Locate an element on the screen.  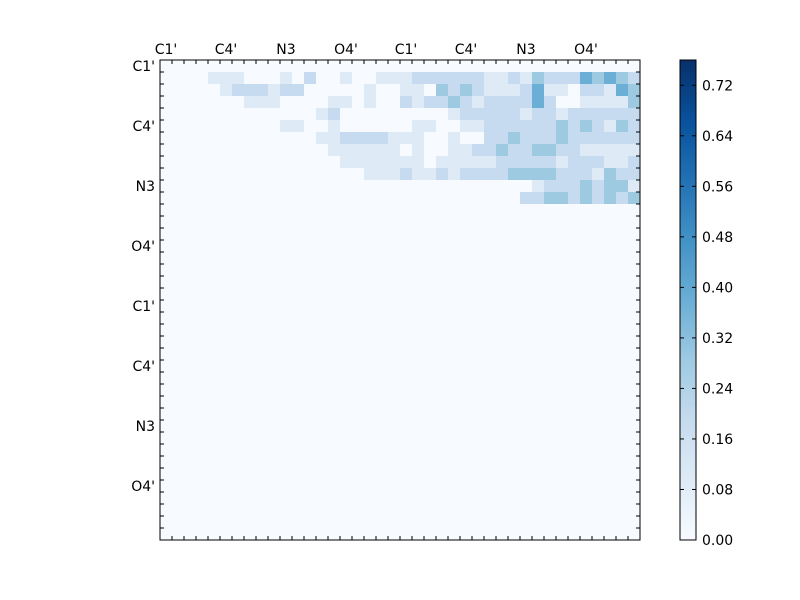
y-tick-label: C4' is located at coordinates (143, 367).